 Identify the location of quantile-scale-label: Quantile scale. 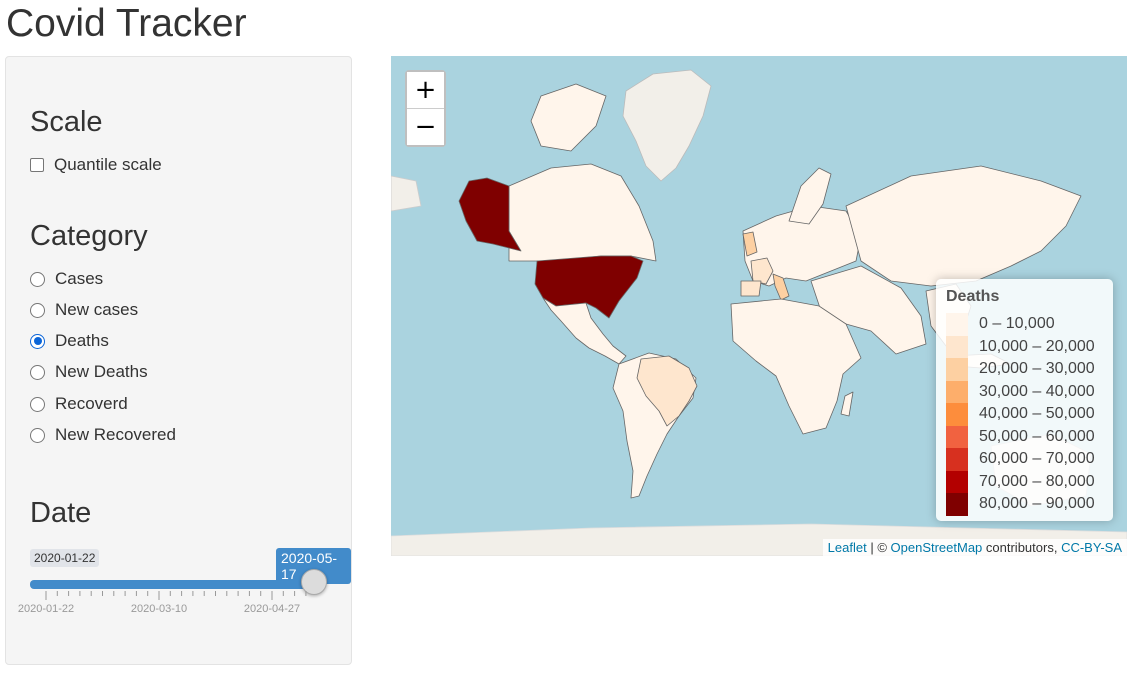
(108, 164).